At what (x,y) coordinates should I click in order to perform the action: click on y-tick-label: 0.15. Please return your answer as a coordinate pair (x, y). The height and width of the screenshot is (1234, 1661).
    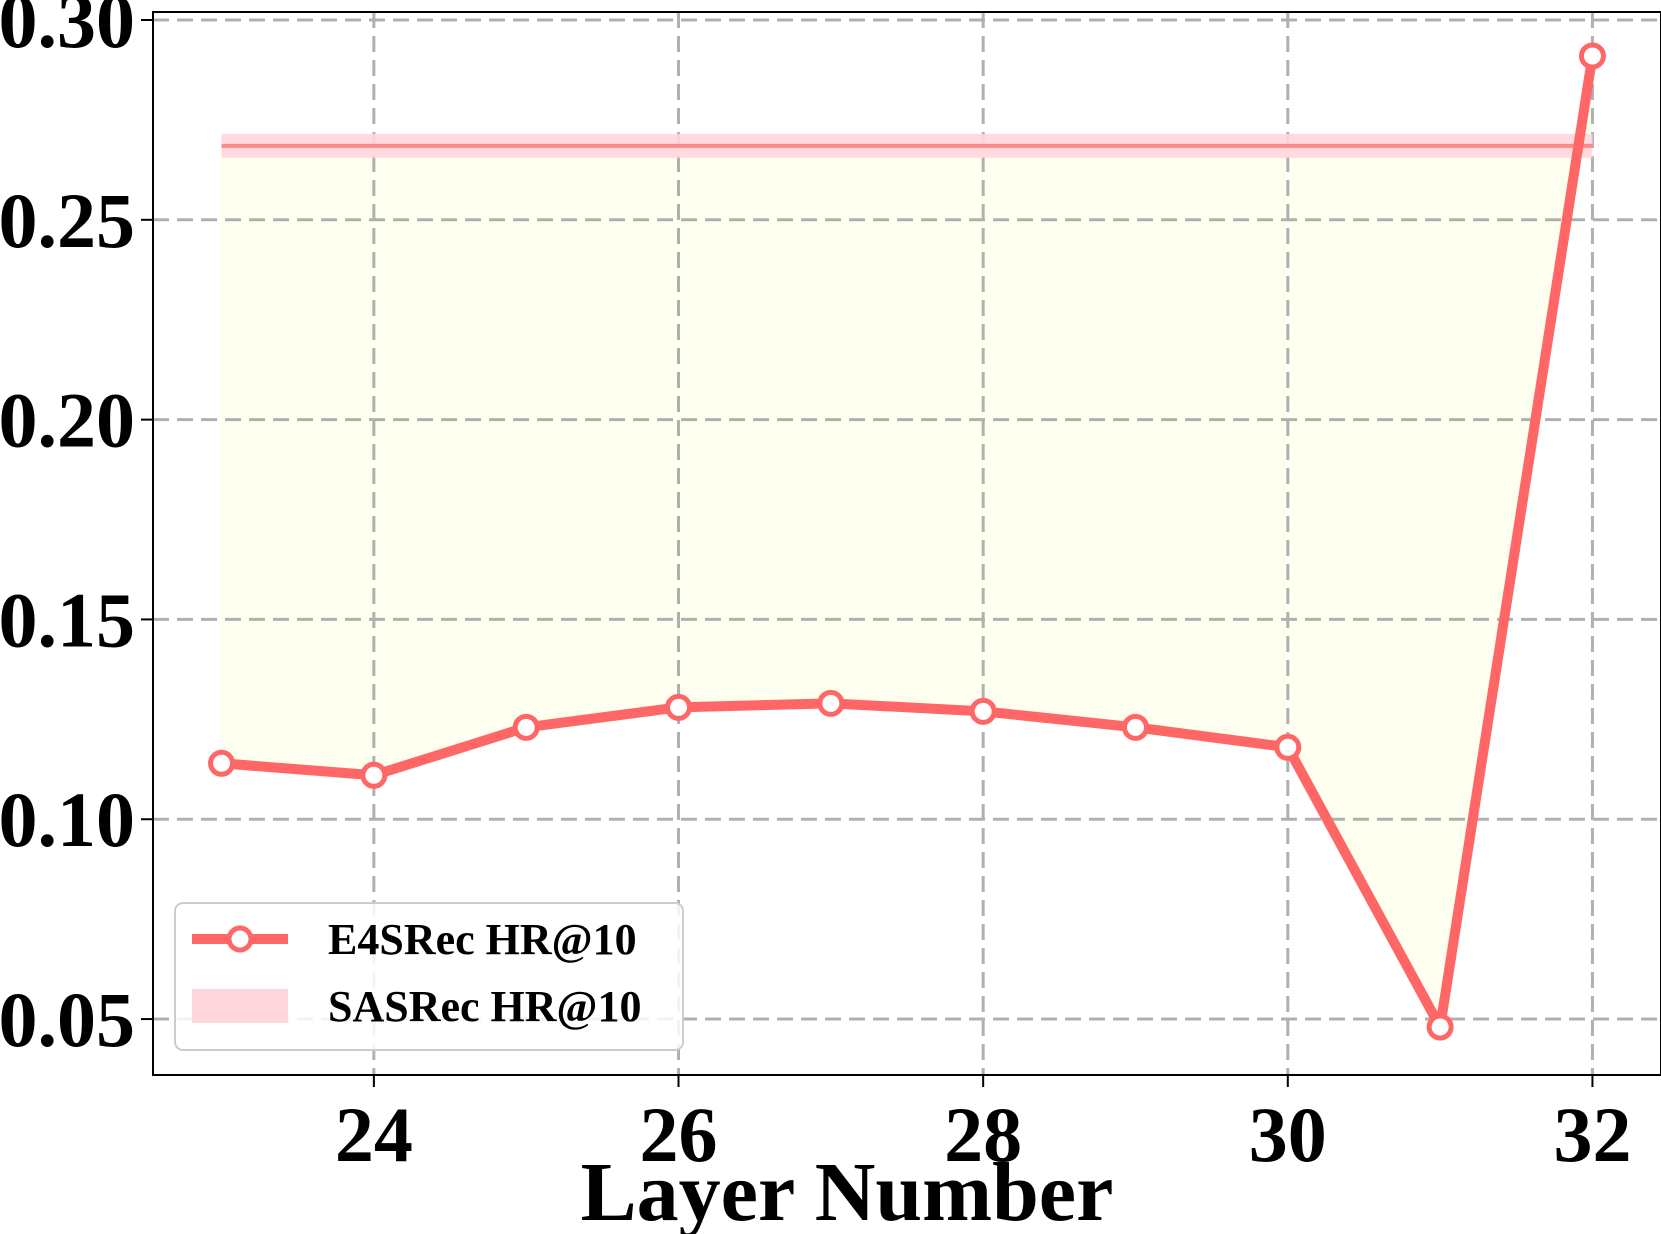
    Looking at the image, I should click on (67, 619).